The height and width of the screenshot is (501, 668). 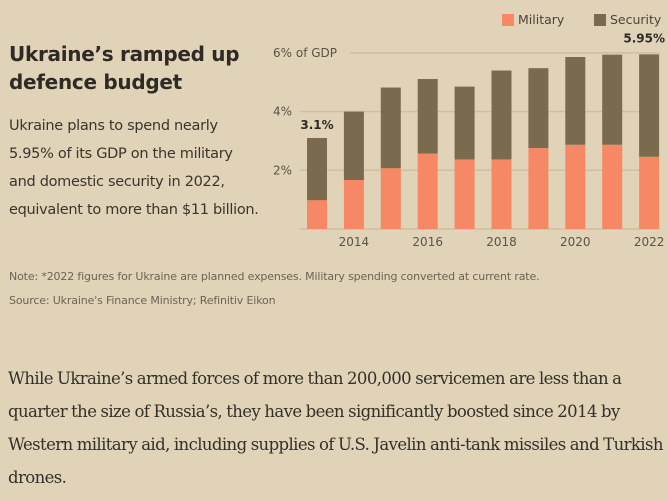 I want to click on bar-security-2018, so click(x=501, y=115).